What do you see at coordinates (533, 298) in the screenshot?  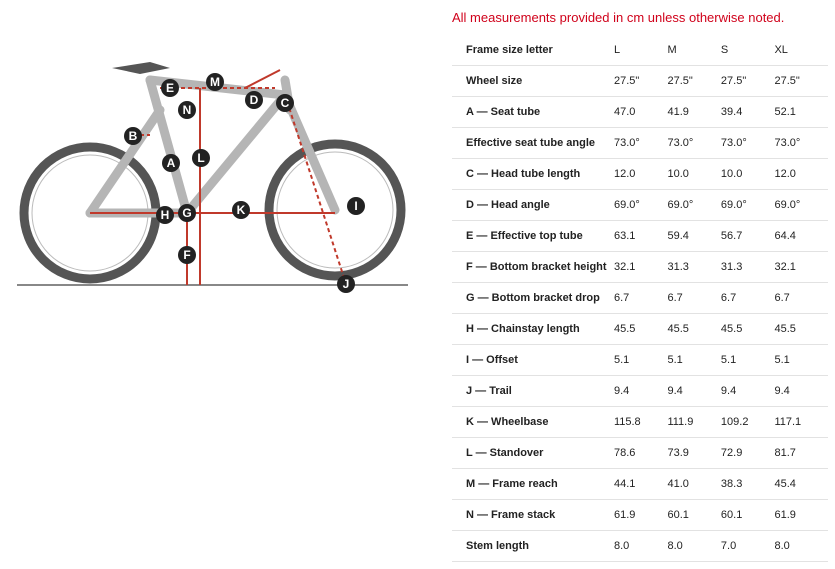 I see `row-label: G — Bottom bracket drop` at bounding box center [533, 298].